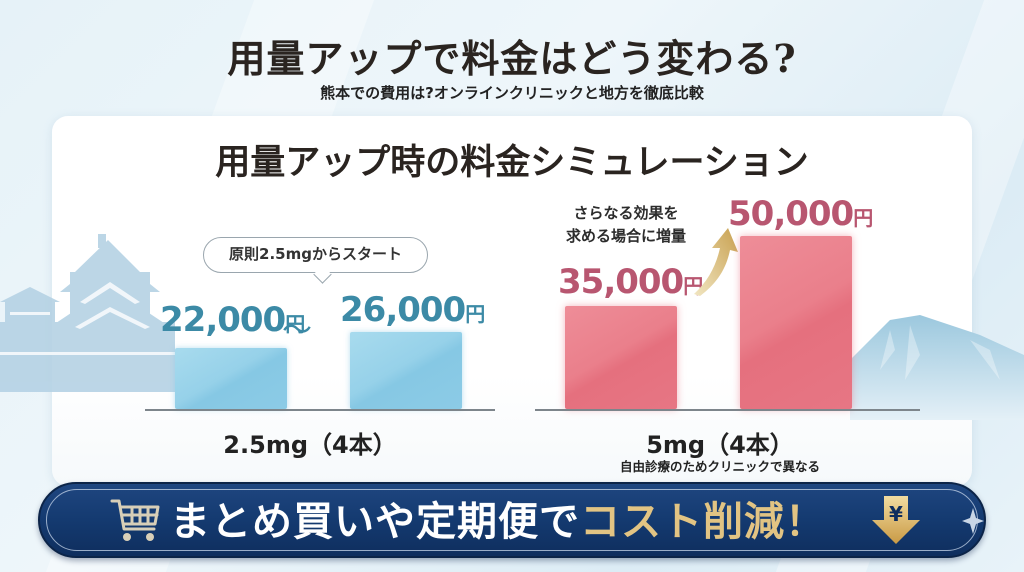 This screenshot has height=572, width=1024. I want to click on castle-illustration-icon, so click(87, 313).